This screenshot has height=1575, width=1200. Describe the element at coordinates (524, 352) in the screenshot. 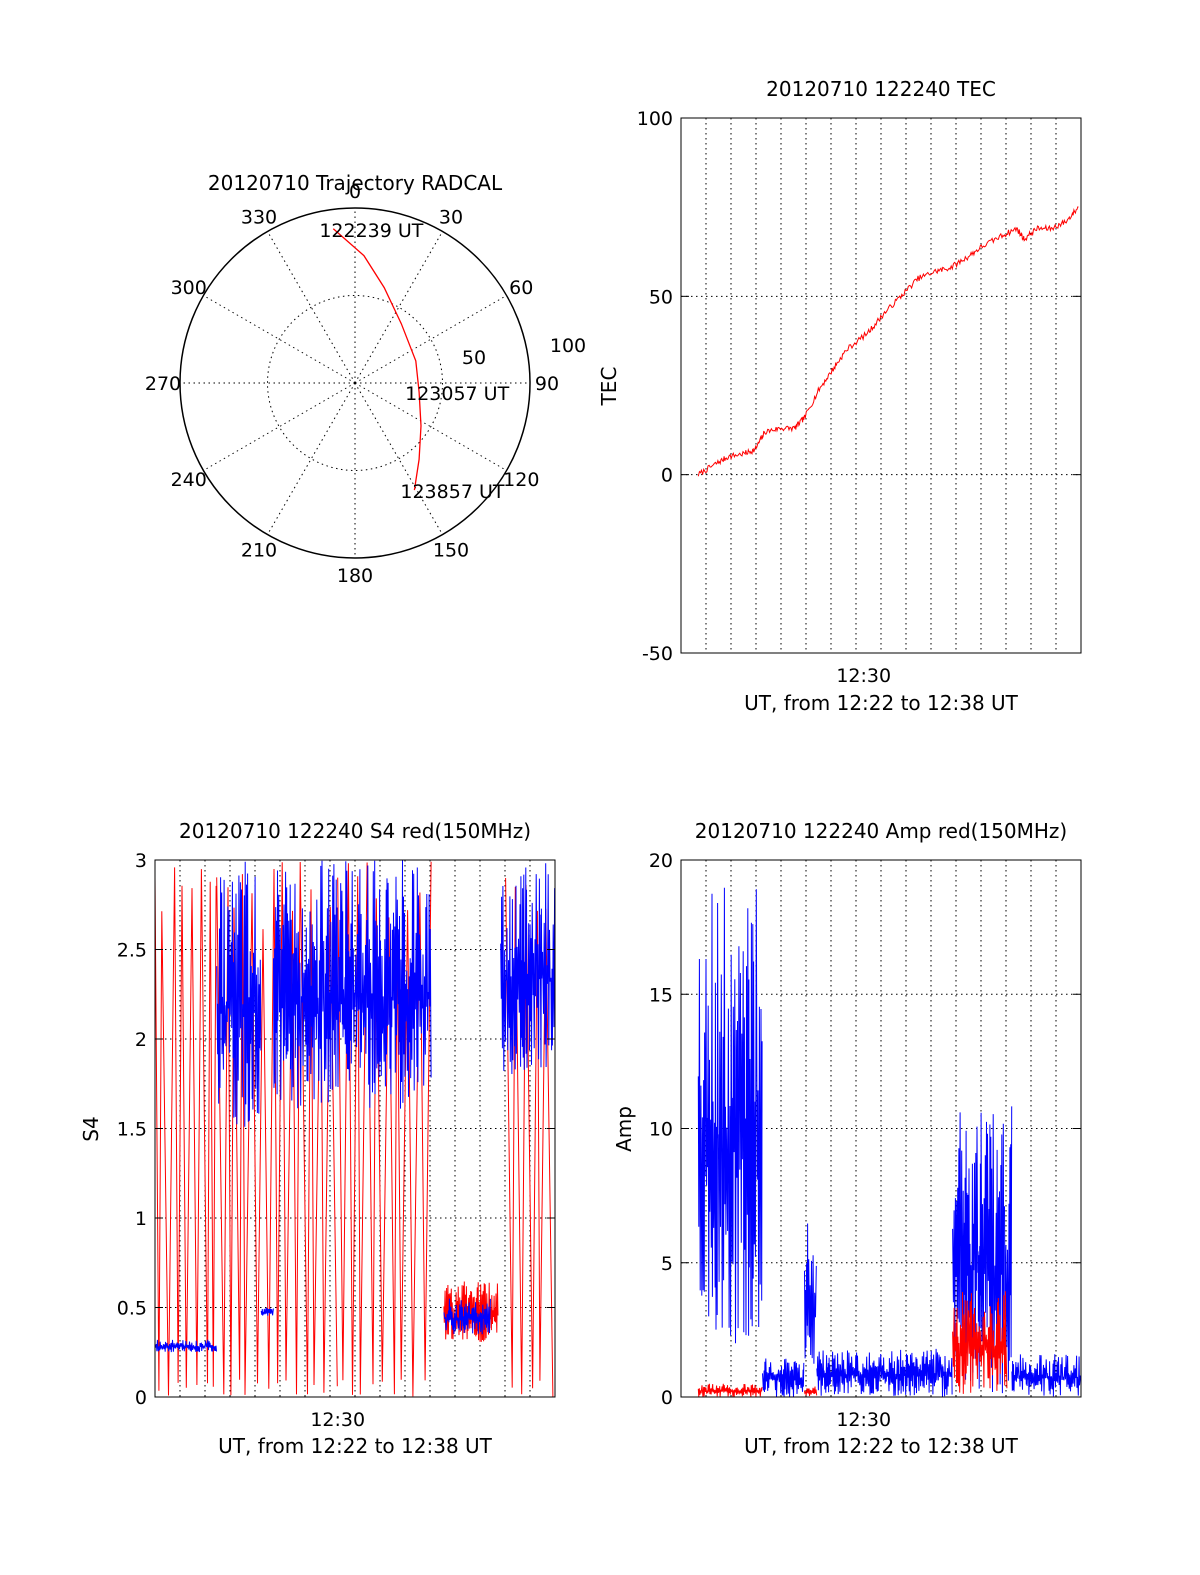

I see `polar-radial-labels: 50 100` at that location.